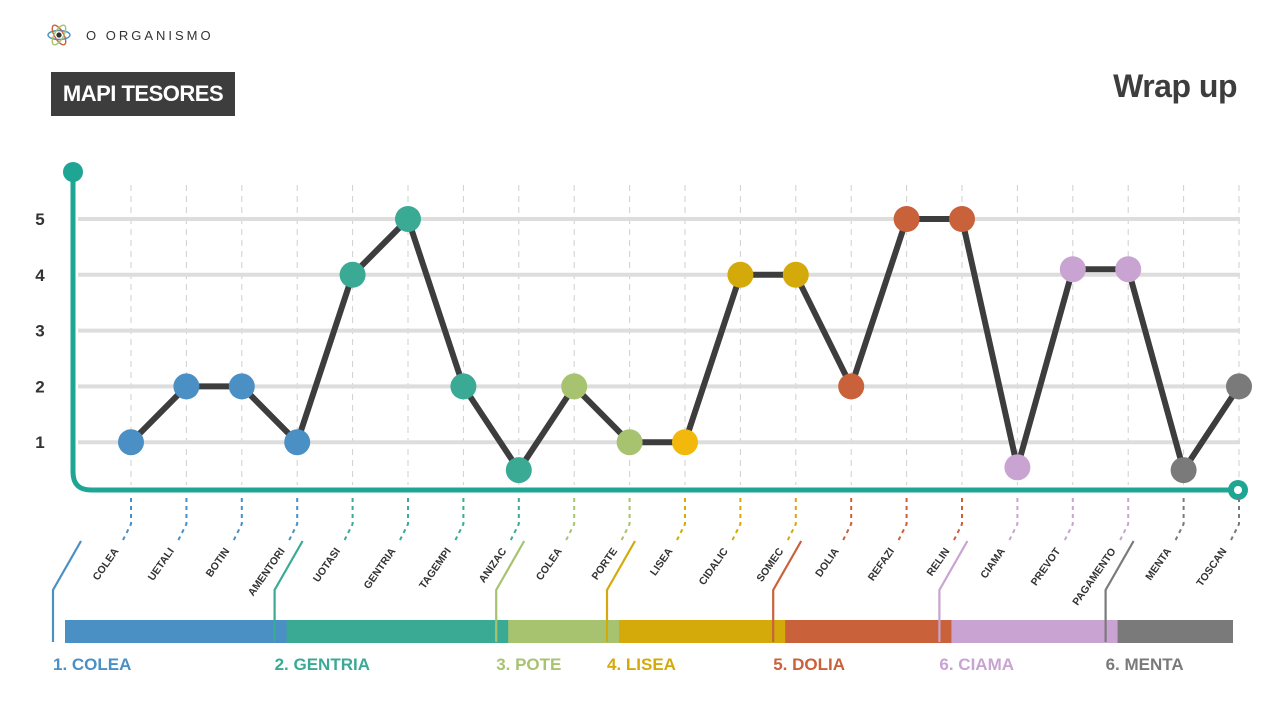  Describe the element at coordinates (976, 664) in the screenshot. I see `group-label: 6. CIAMA` at that location.